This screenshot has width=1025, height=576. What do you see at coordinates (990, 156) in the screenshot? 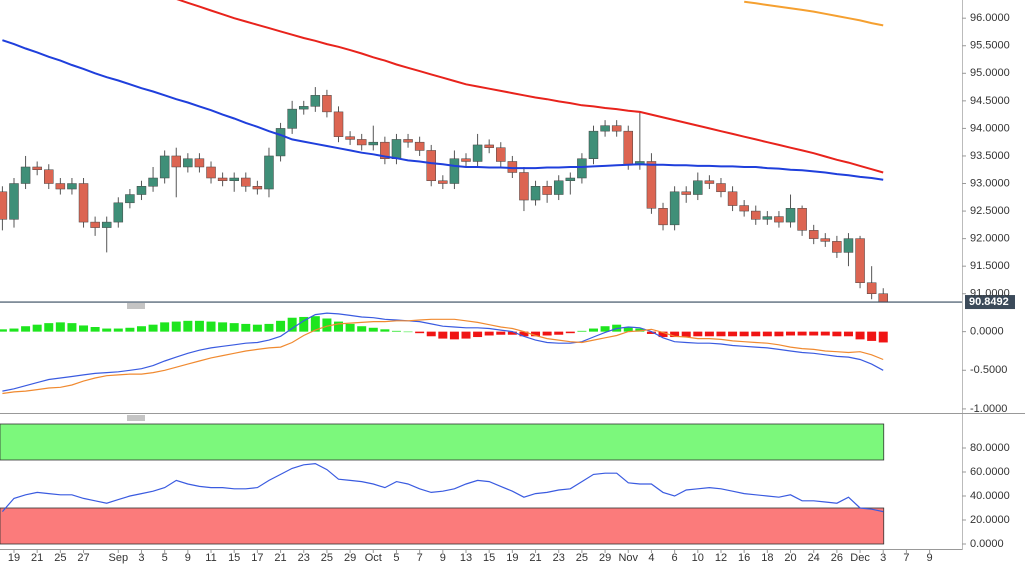
I see `y-tick-label: 93.5000` at bounding box center [990, 156].